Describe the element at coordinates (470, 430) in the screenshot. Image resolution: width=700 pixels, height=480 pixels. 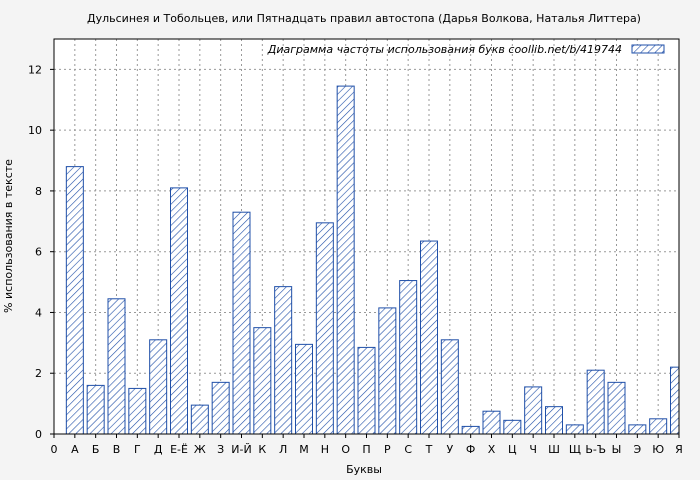
I see `bar-Ф` at that location.